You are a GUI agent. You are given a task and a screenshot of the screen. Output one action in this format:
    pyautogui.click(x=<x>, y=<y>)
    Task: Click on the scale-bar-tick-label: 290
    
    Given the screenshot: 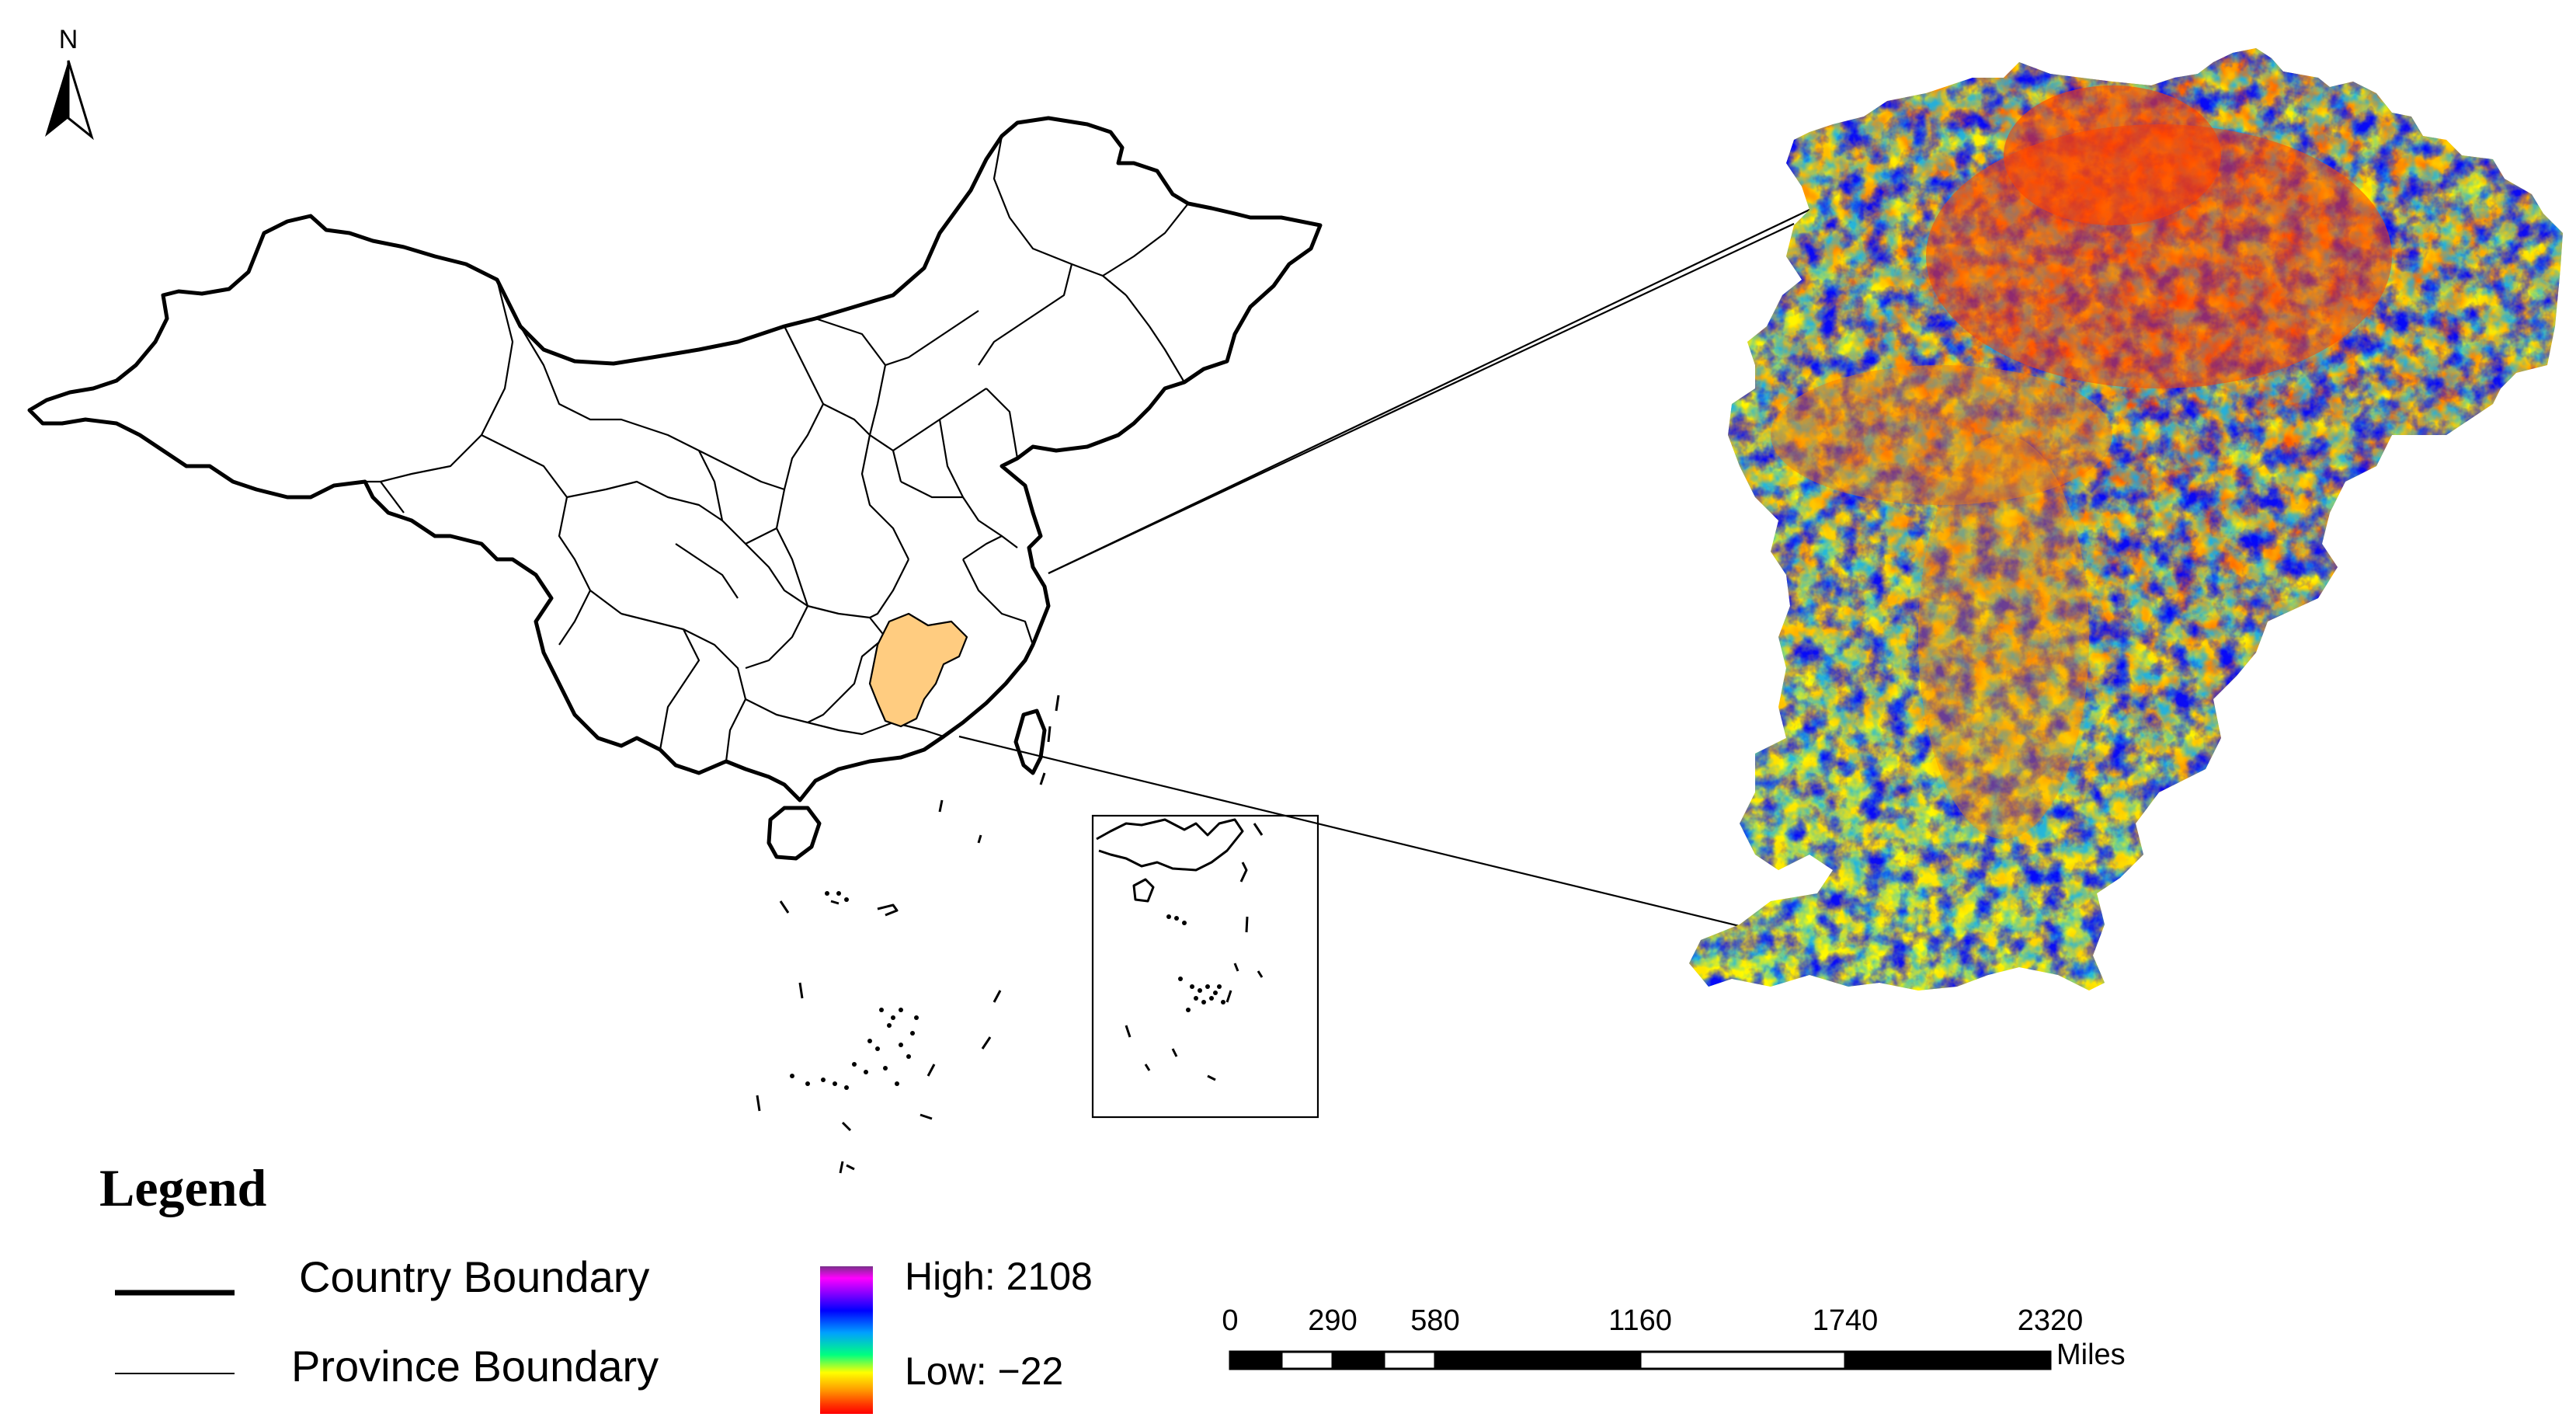 What is the action you would take?
    pyautogui.click(x=1332, y=1321)
    